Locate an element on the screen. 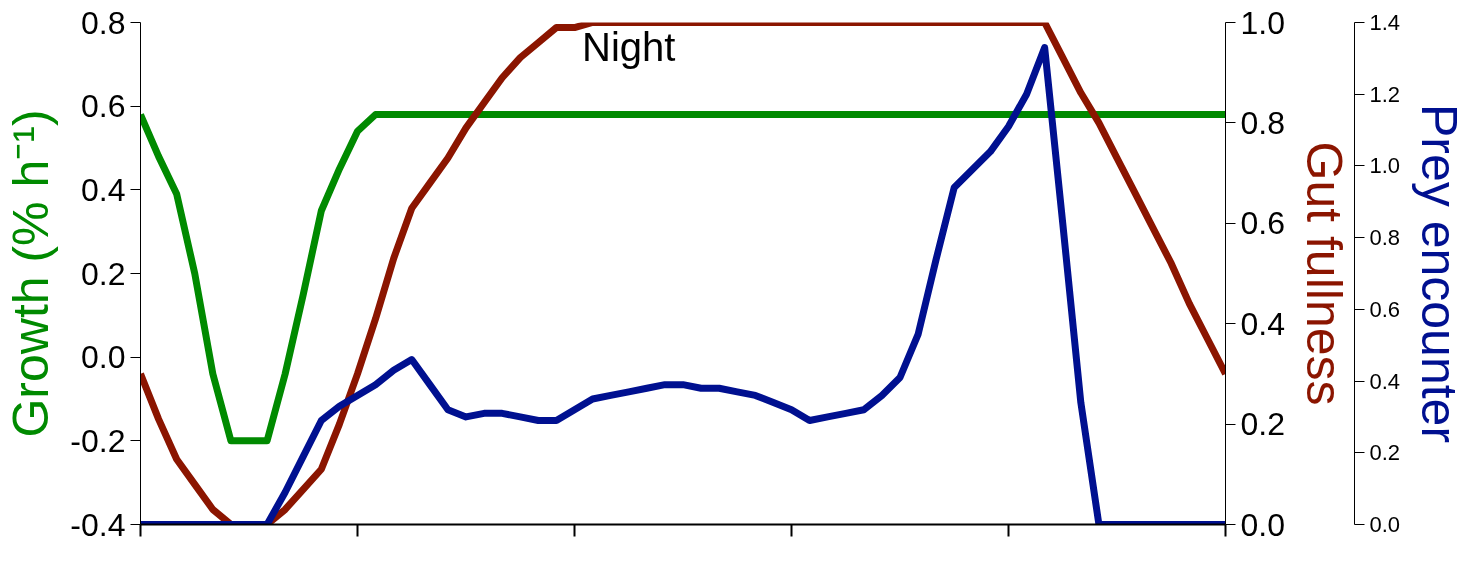 This screenshot has width=1470, height=564. y3-tick-label: 0.6 is located at coordinates (1385, 309).